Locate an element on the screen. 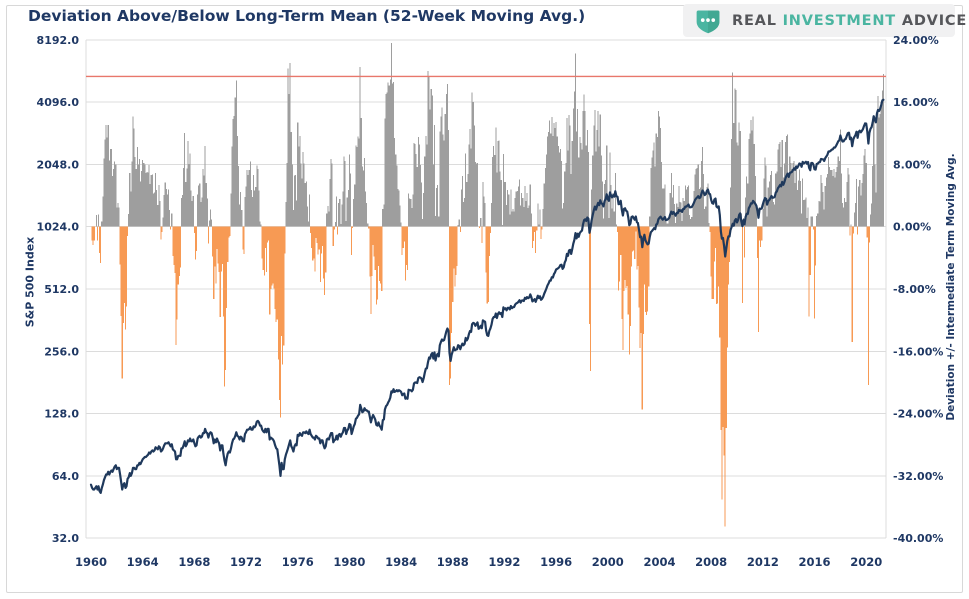 This screenshot has width=969, height=599. right-axis-tick: -8.00% is located at coordinates (914, 289).